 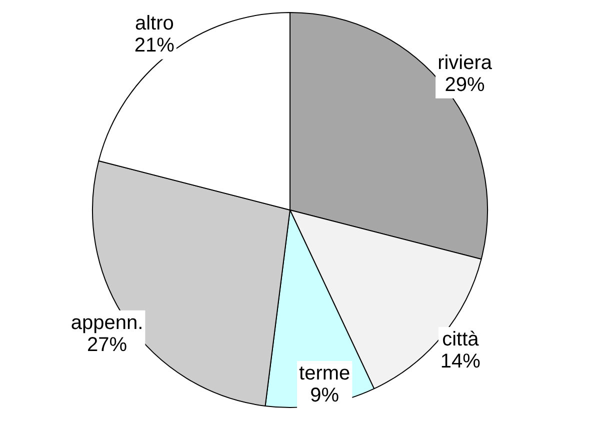 I want to click on slice-label: appenn., so click(x=107, y=323).